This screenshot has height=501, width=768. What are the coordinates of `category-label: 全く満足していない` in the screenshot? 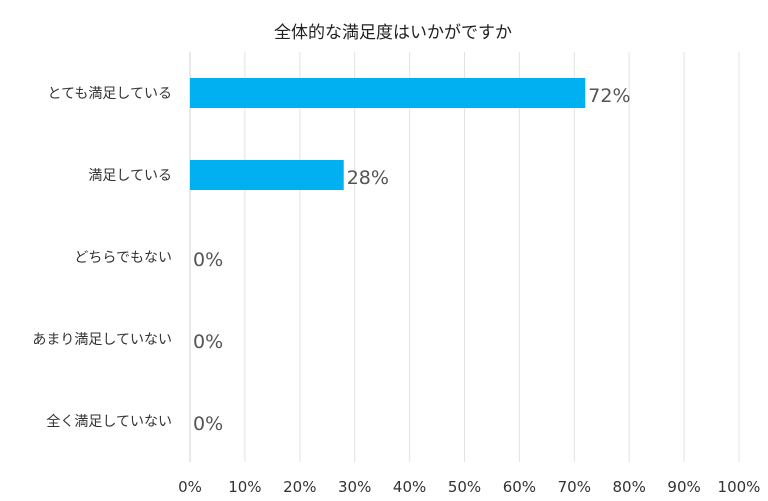 It's located at (109, 421).